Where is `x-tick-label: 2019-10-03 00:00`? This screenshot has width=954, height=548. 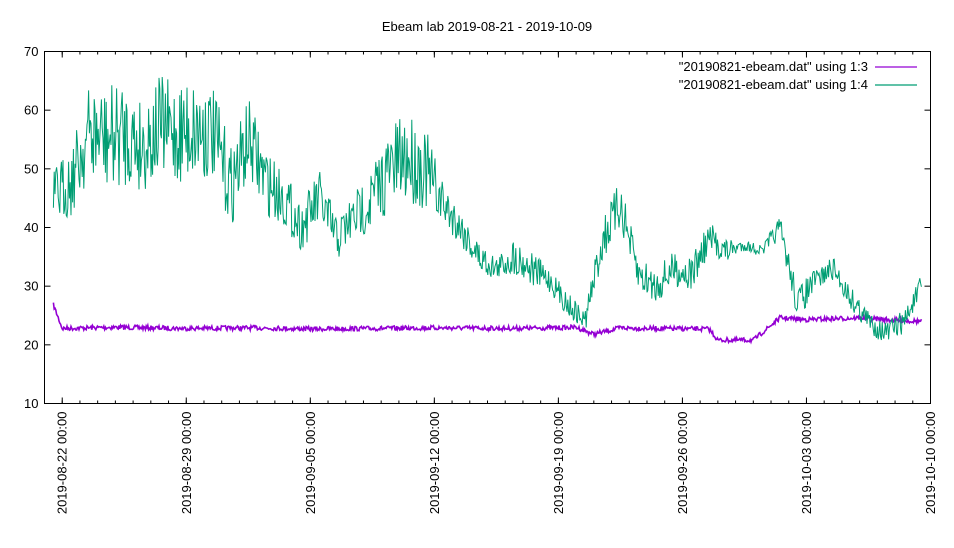
x-tick-label: 2019-10-03 00:00 is located at coordinates (806, 463).